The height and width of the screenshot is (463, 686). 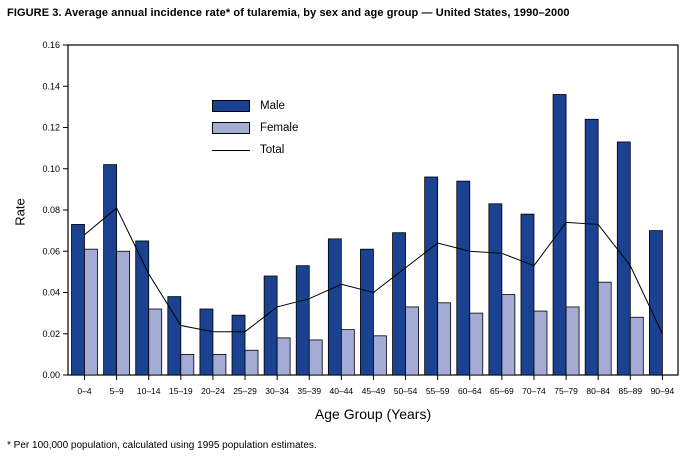 I want to click on bar-male-90–94, so click(x=655, y=303).